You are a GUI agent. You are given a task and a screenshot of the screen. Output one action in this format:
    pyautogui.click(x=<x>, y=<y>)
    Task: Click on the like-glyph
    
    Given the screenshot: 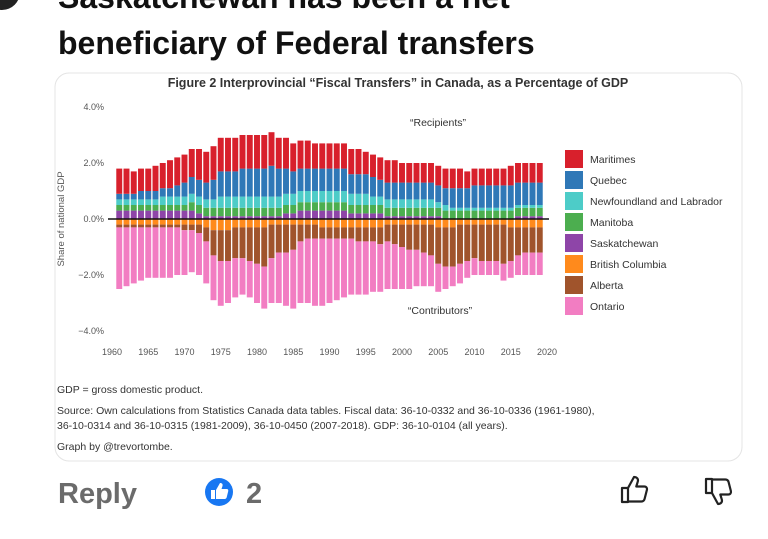 What is the action you would take?
    pyautogui.click(x=220, y=491)
    